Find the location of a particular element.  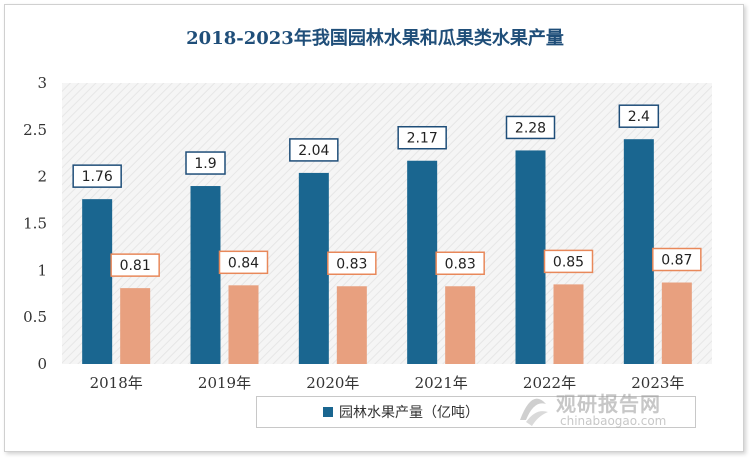

legend-label-series-1: 园林水果产量（亿吨） is located at coordinates (409, 413).